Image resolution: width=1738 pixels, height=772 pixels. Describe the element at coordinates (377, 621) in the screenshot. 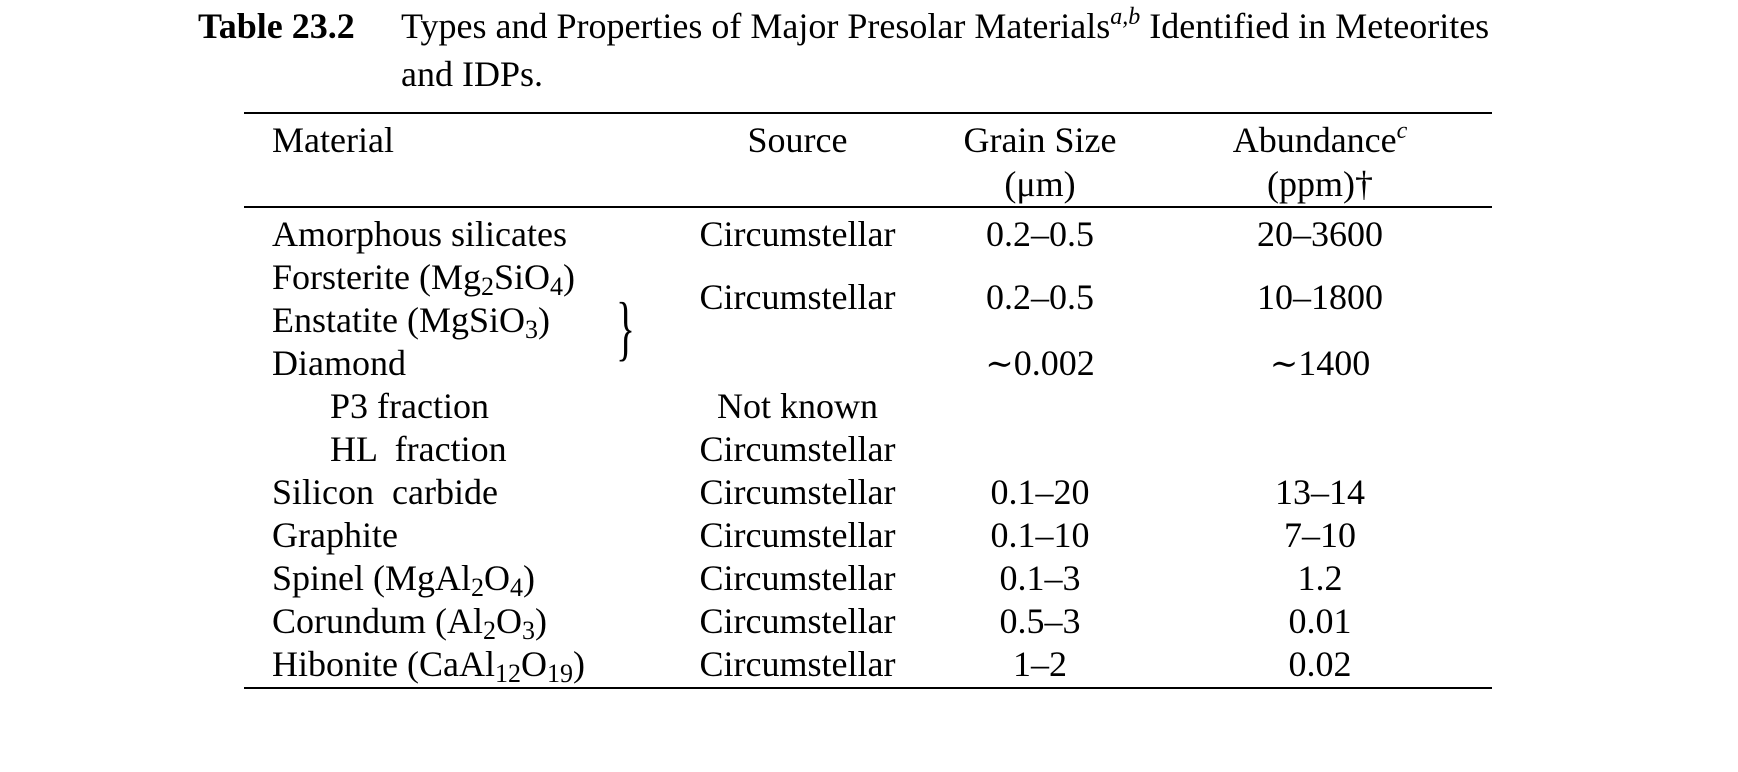

I see `formula-text: Corundum (Al` at that location.